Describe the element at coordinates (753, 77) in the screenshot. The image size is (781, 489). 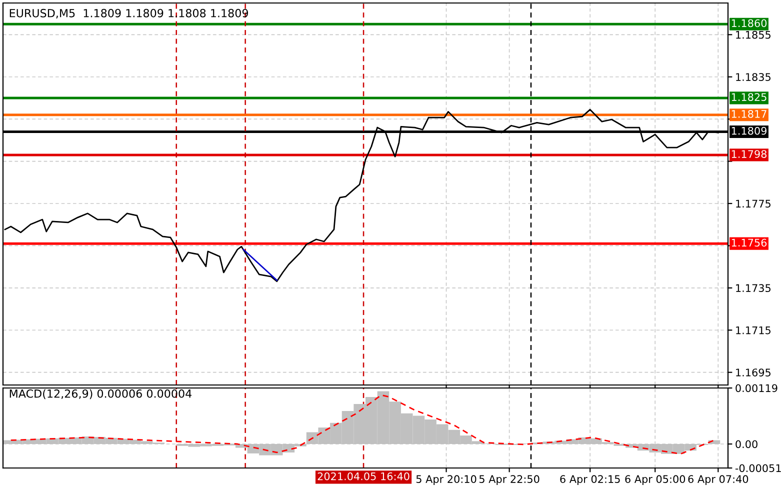
I see `y-tick-label: 1.1835` at that location.